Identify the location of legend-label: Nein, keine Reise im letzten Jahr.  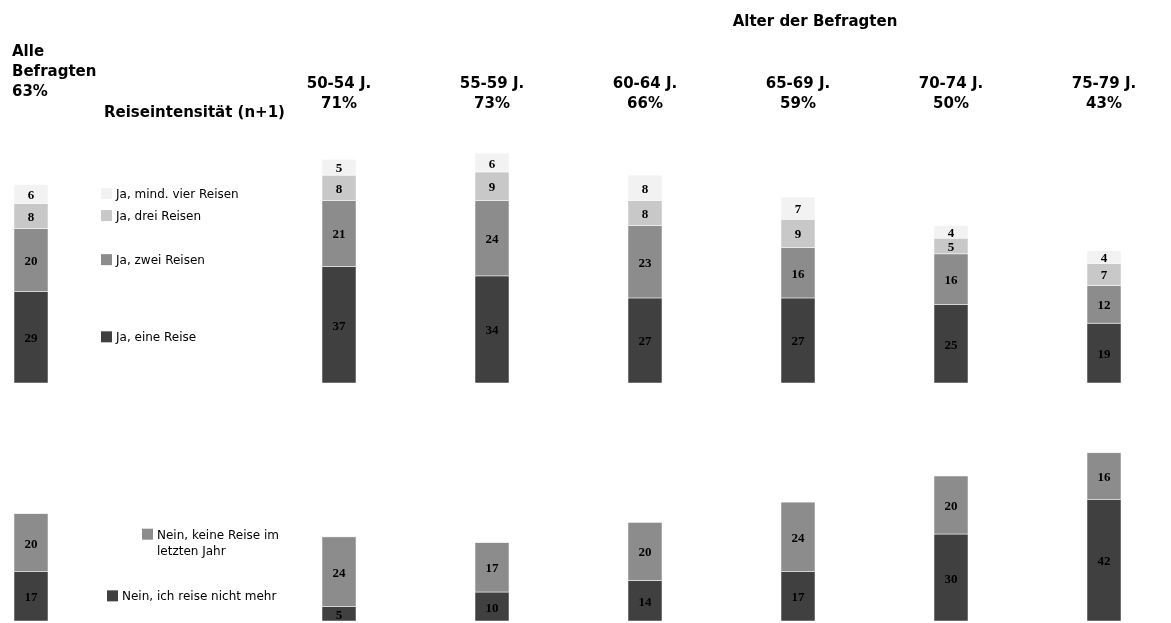
(218, 542).